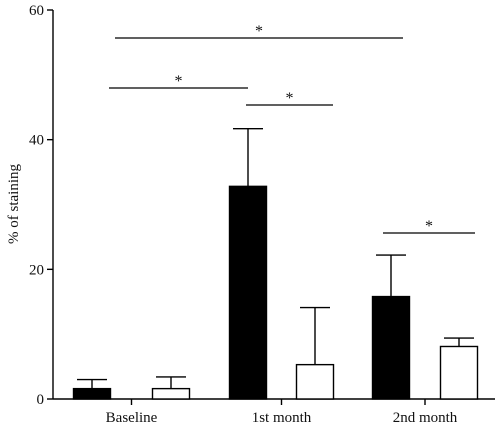  What do you see at coordinates (425, 418) in the screenshot?
I see `x-tick-label: 2nd month` at bounding box center [425, 418].